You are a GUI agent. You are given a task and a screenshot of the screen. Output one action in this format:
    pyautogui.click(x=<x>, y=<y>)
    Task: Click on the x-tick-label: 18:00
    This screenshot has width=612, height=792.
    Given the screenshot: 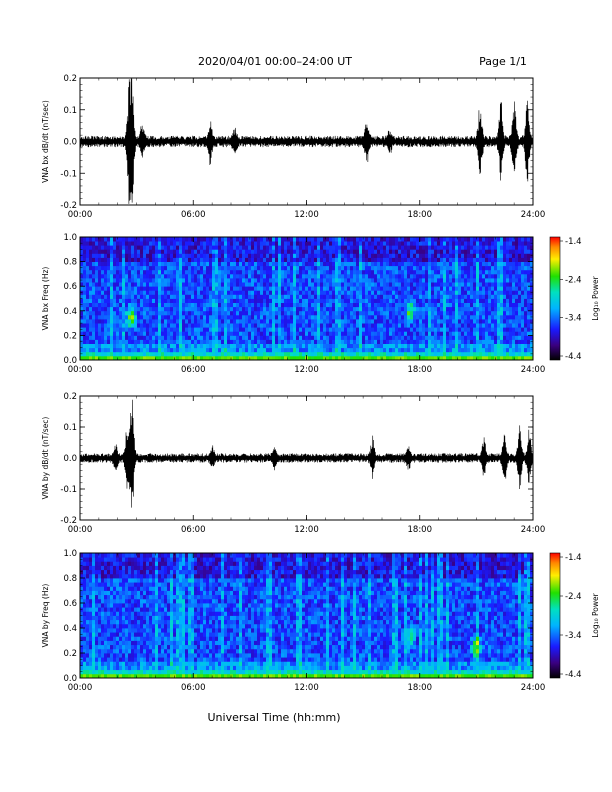 What is the action you would take?
    pyautogui.click(x=420, y=370)
    